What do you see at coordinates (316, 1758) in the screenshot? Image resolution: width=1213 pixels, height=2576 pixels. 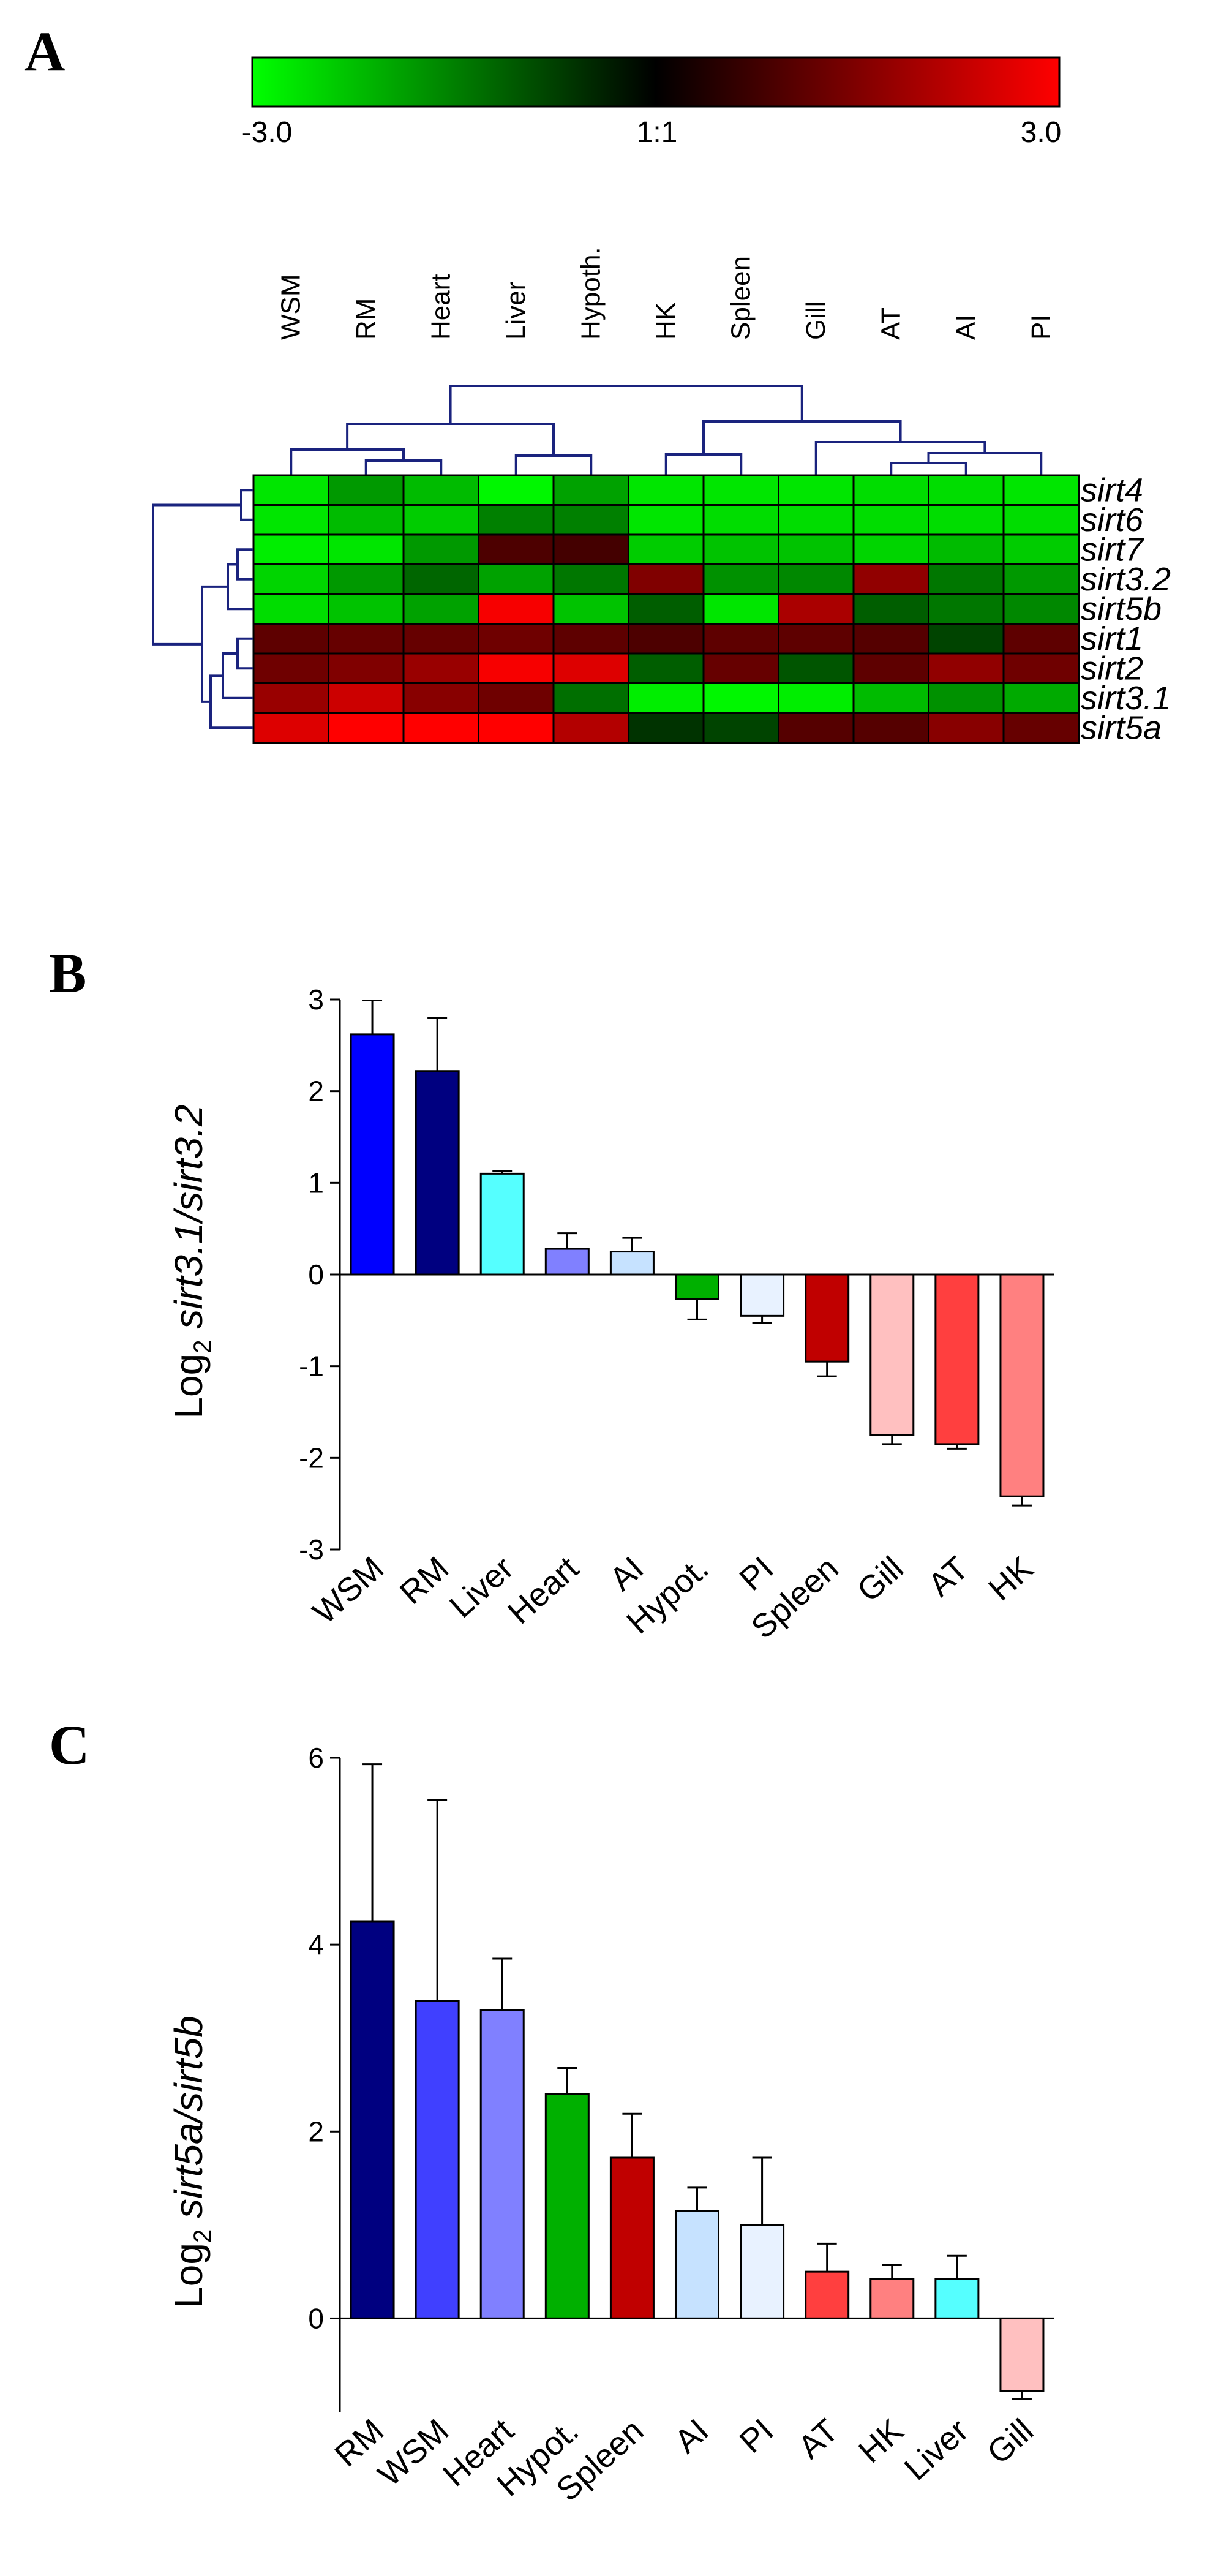 I see `chart-c-y-tick-label: 6` at bounding box center [316, 1758].